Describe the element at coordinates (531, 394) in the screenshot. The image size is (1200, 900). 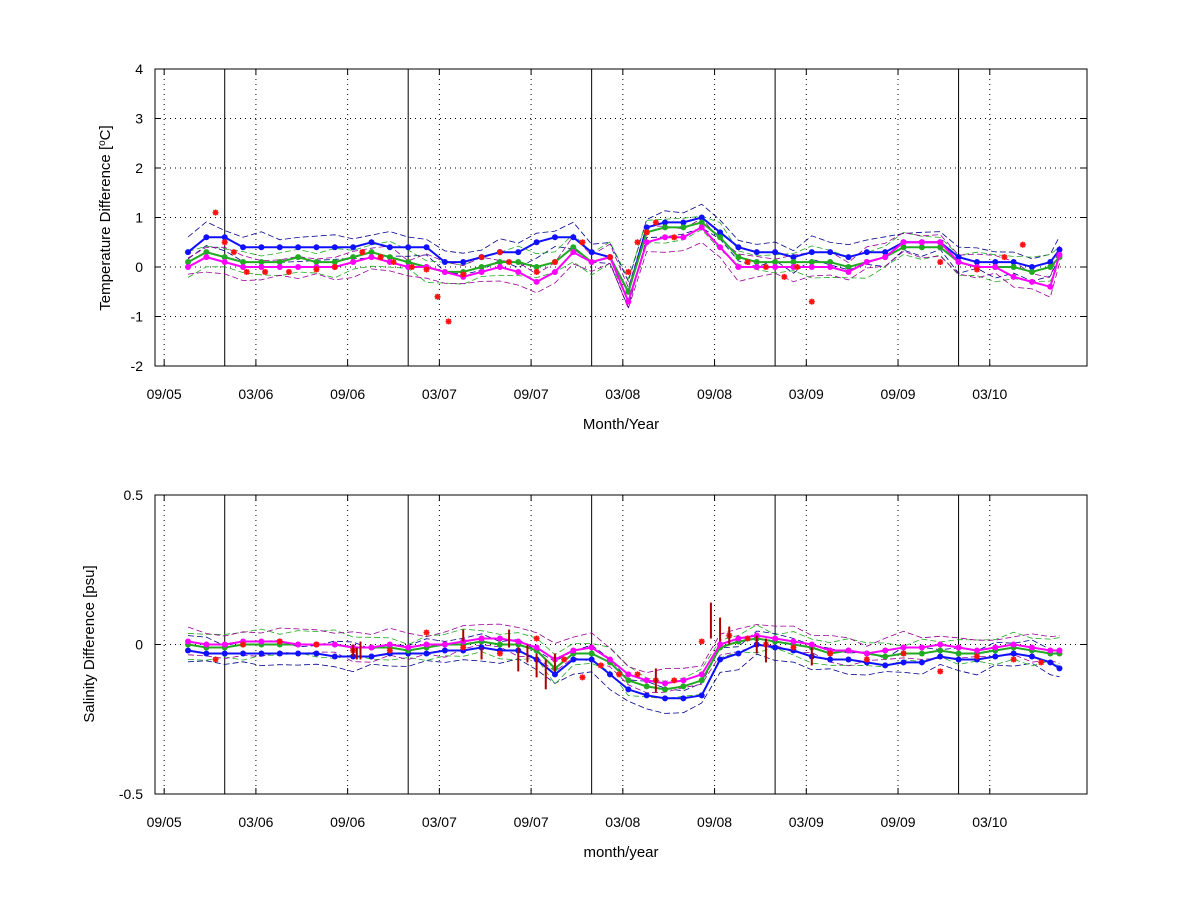
I see `temperature-xtick-label: 09/07` at that location.